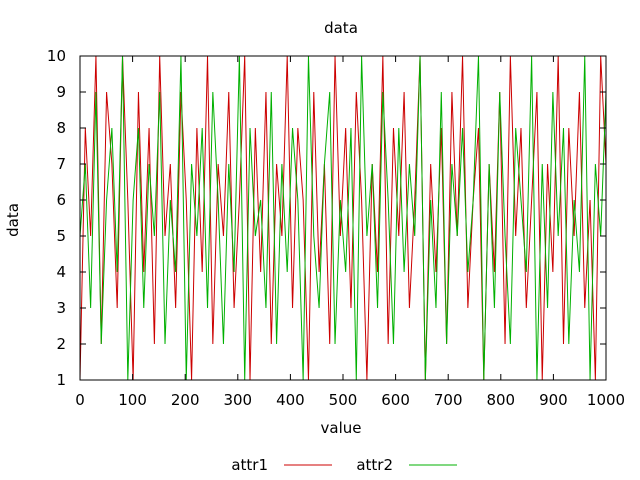  What do you see at coordinates (500, 400) in the screenshot?
I see `x-tick-label: 800` at bounding box center [500, 400].